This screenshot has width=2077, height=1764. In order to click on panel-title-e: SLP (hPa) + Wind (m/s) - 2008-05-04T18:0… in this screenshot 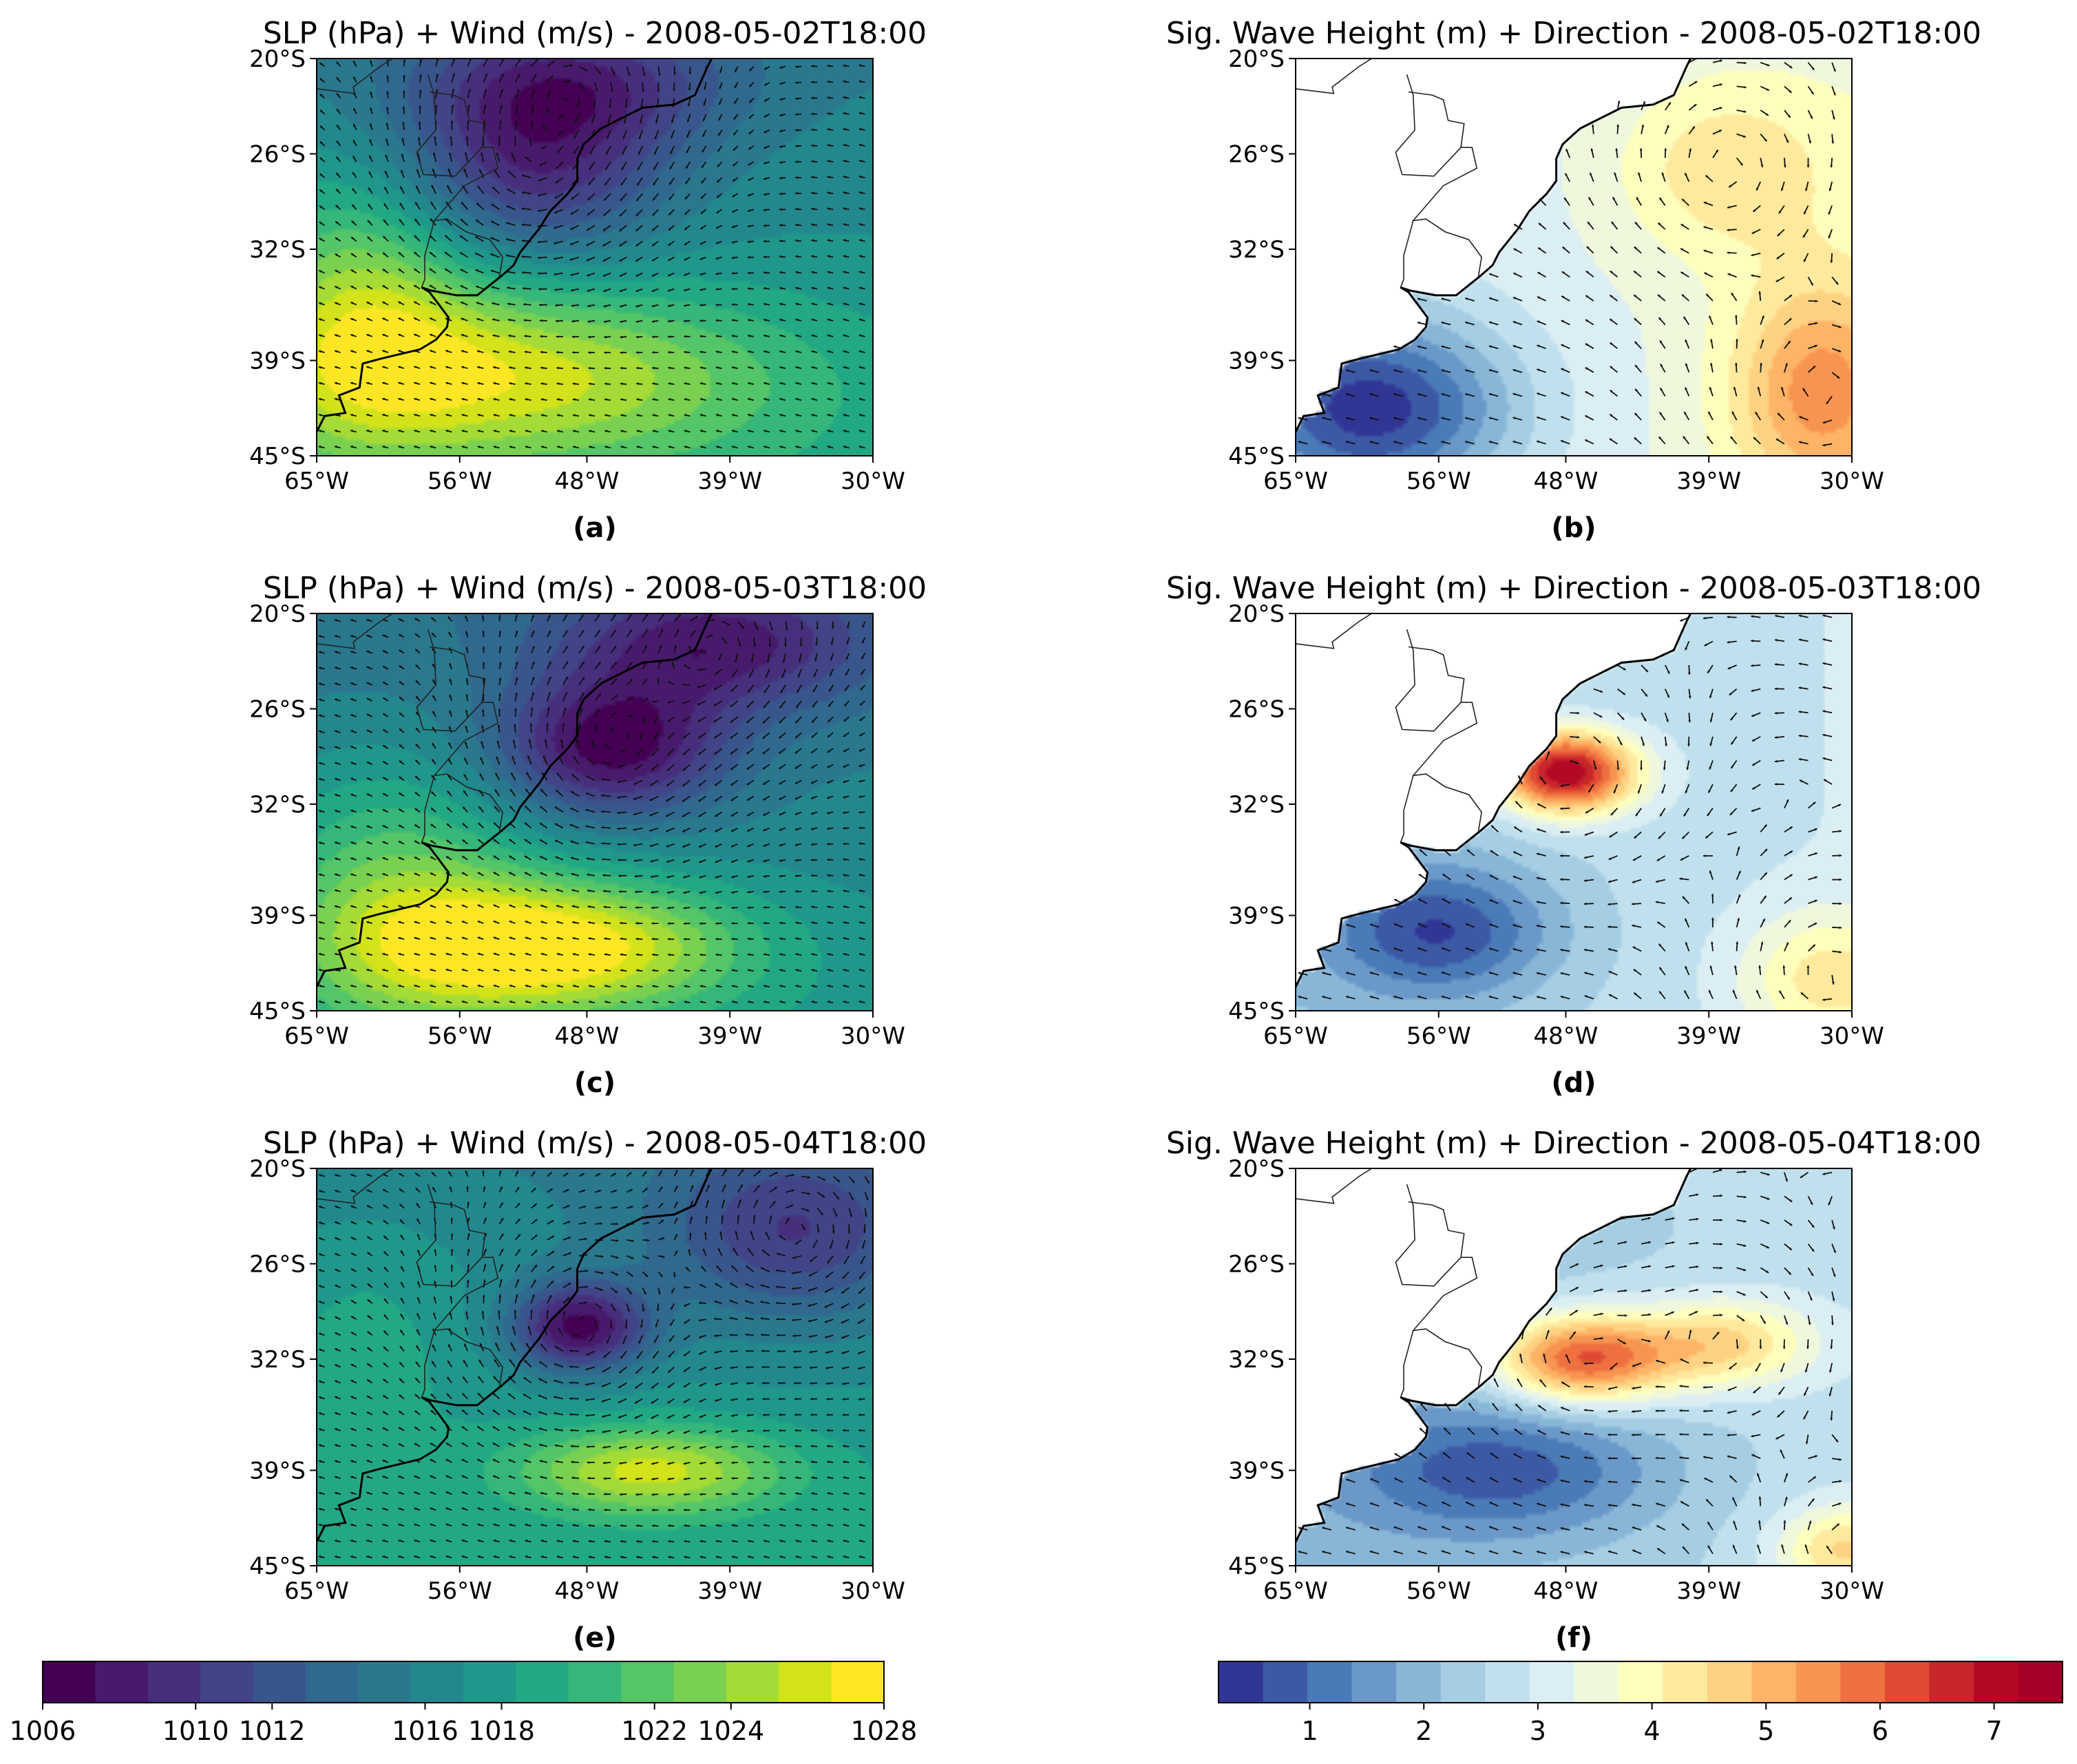, I will do `click(595, 1143)`.